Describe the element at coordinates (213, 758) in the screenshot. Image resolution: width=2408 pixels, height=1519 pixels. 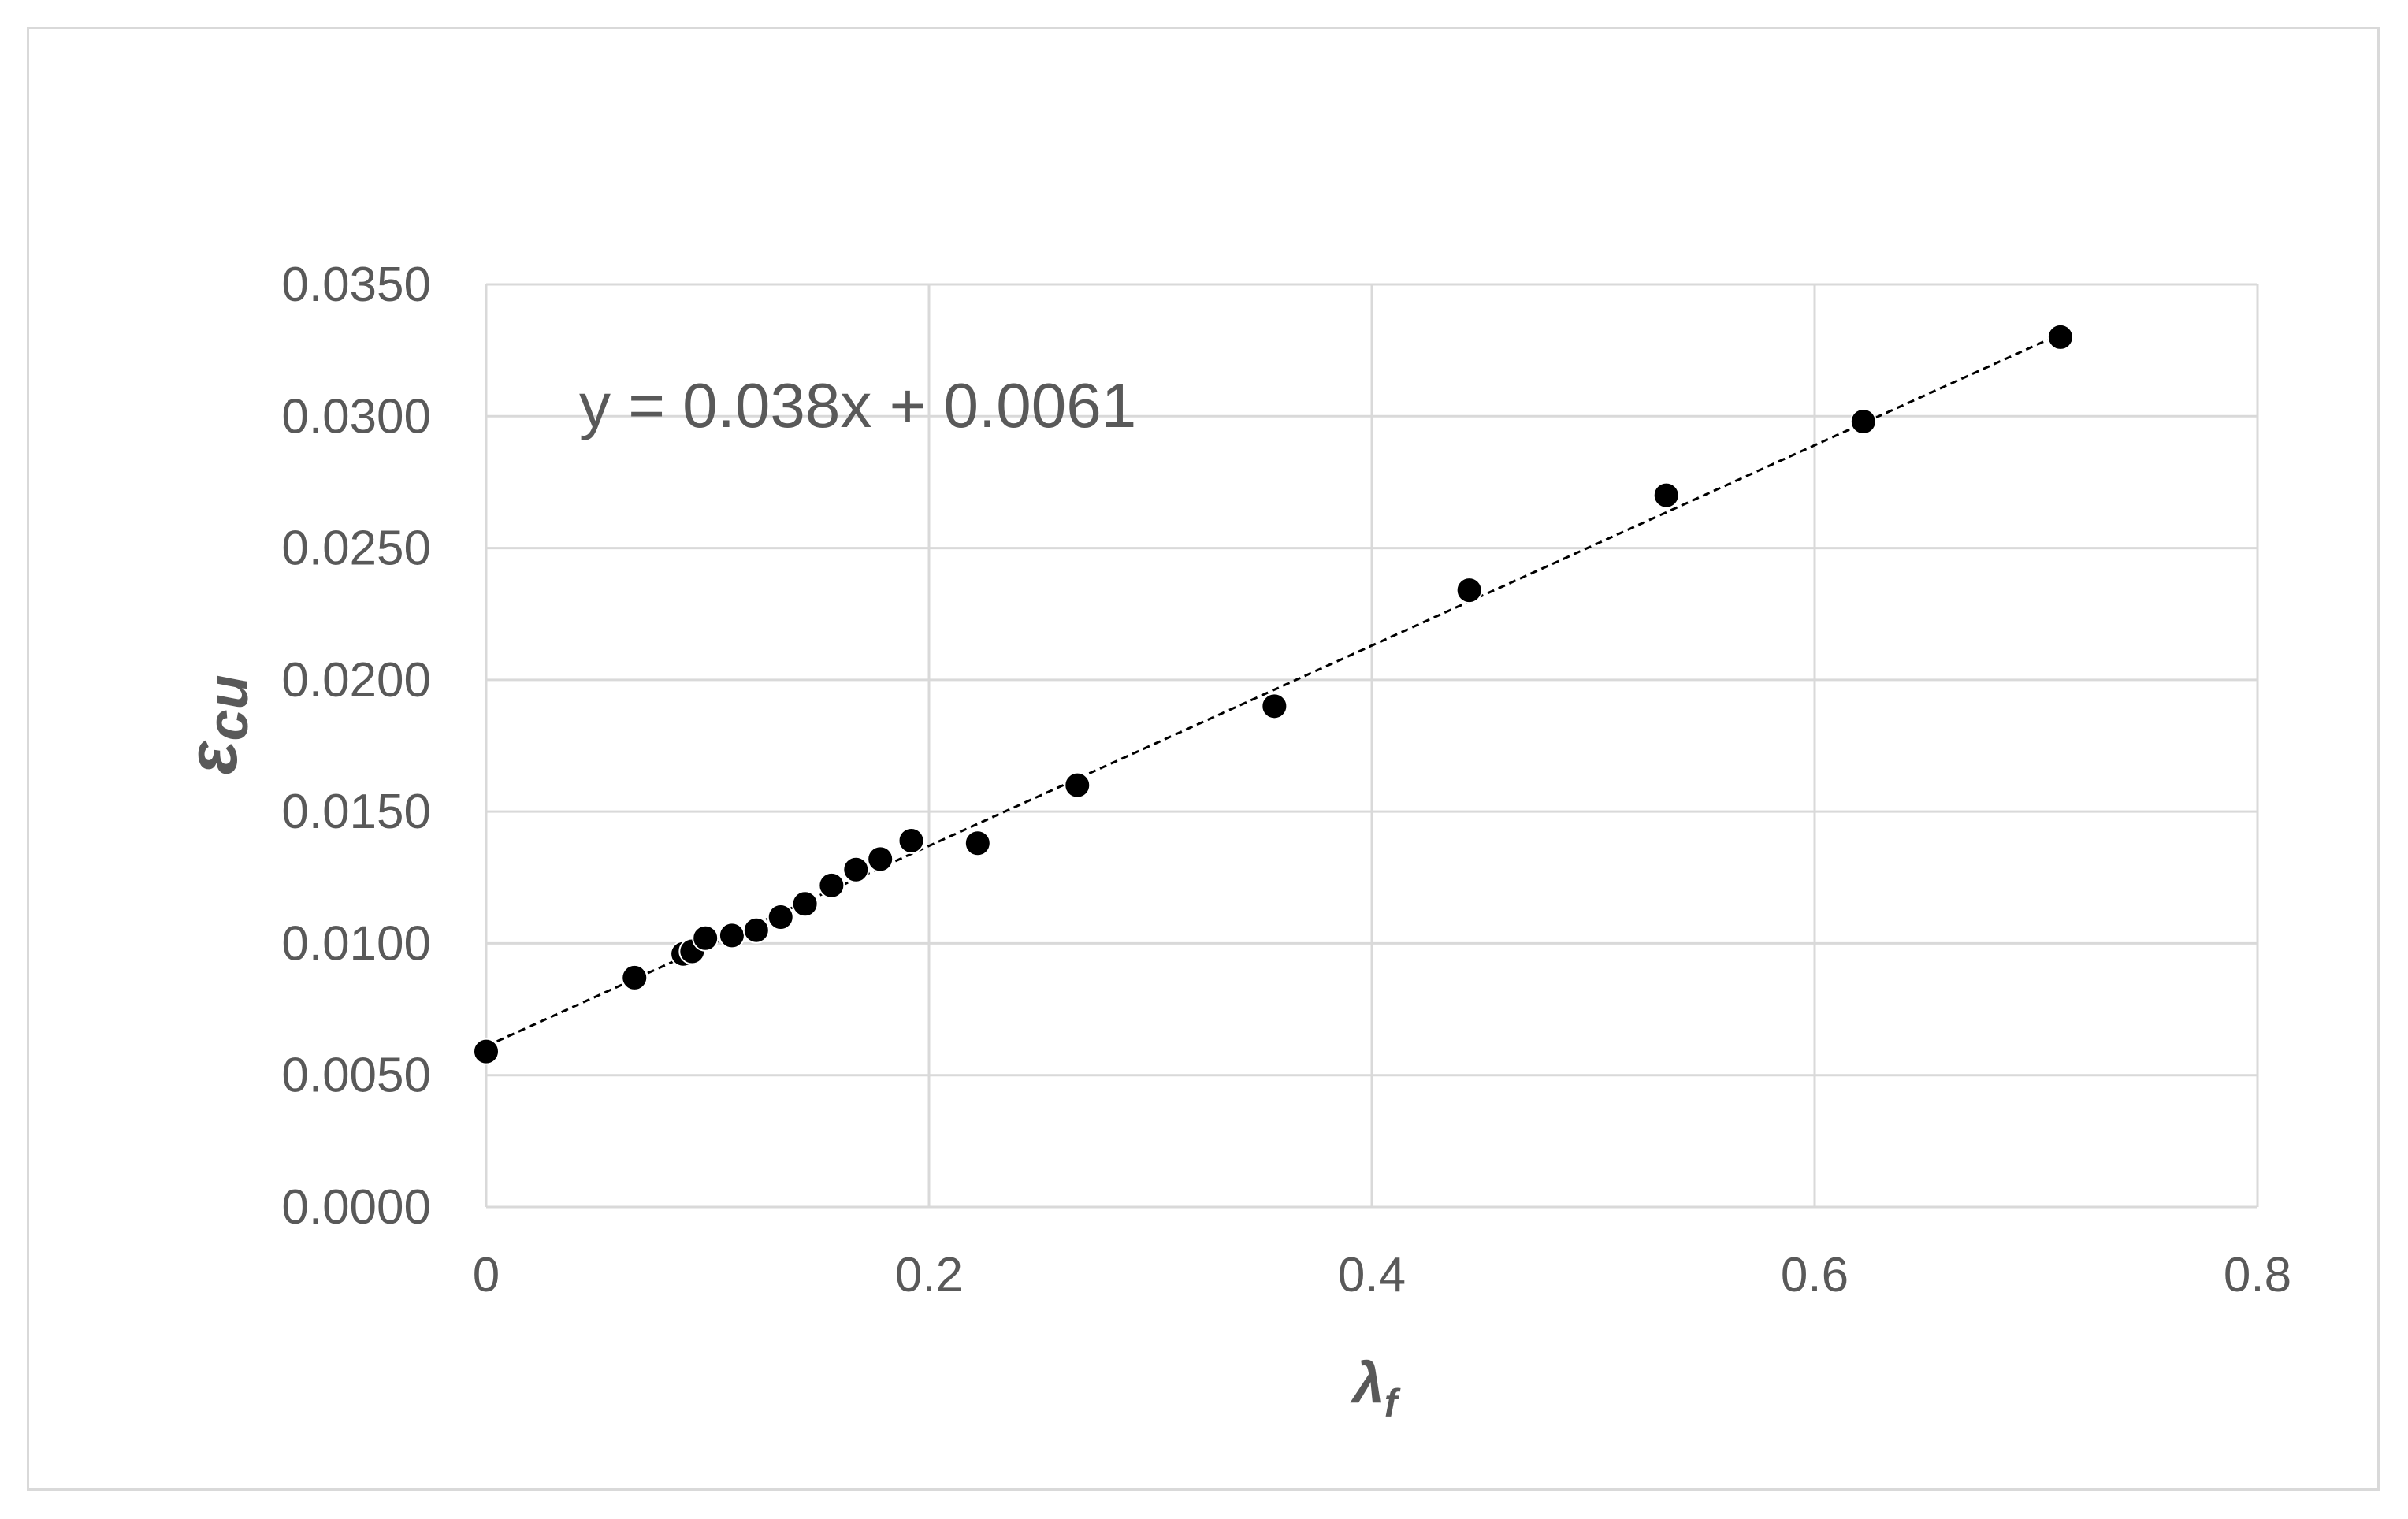
I see `y-axis-label-main: ε` at that location.